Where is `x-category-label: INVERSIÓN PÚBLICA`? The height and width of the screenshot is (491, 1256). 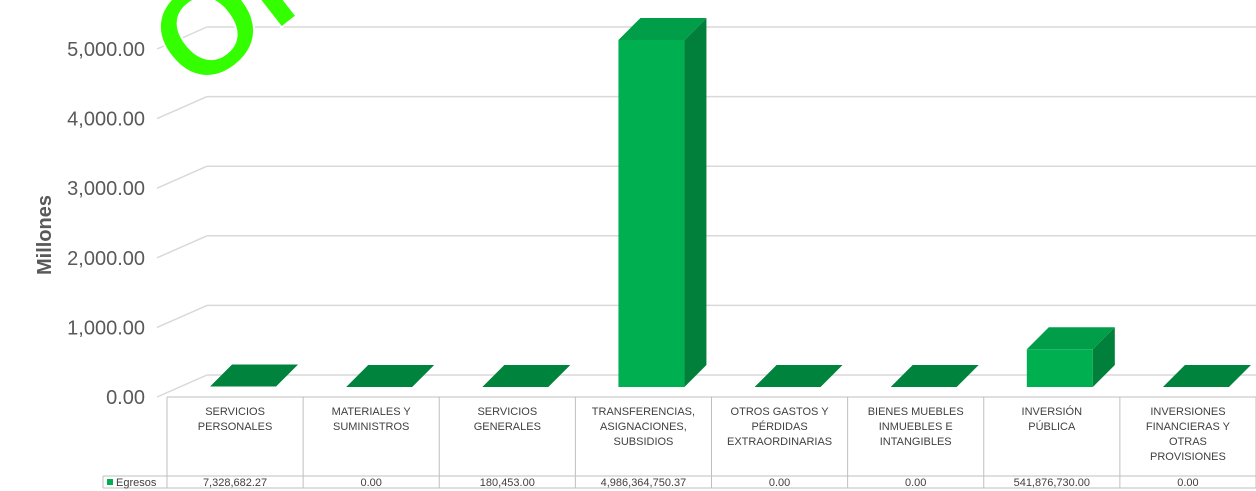
x-category-label: INVERSIÓN PÚBLICA is located at coordinates (1052, 419).